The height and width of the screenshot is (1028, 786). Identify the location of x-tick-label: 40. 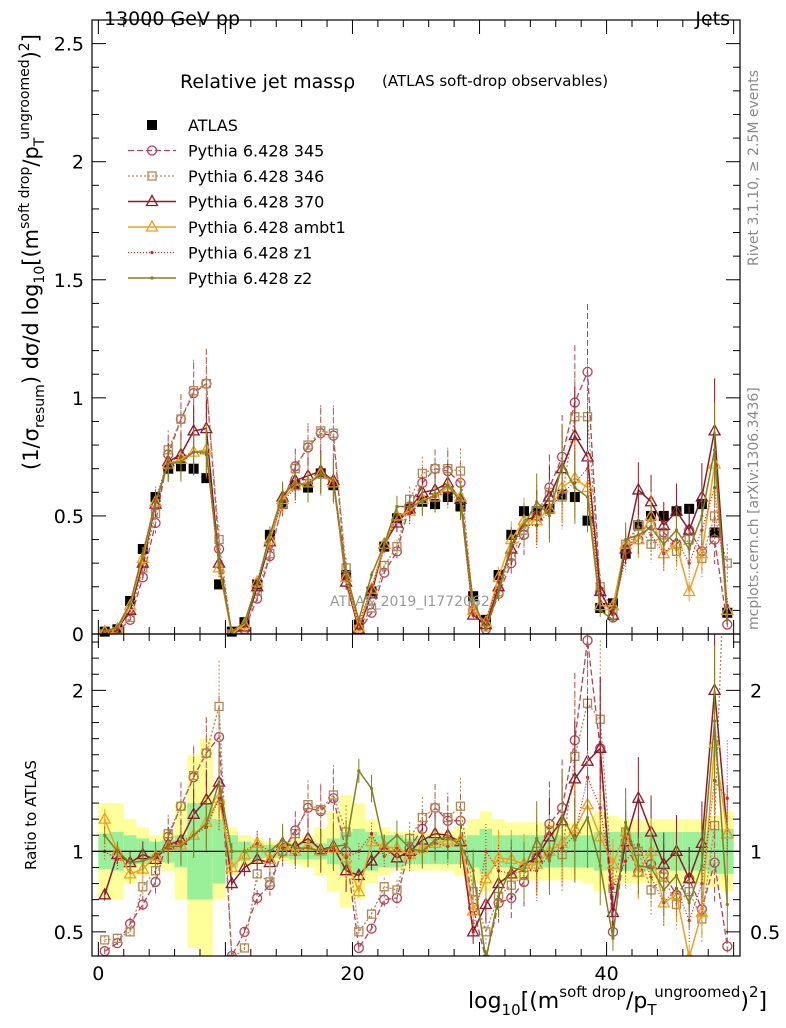
(606, 974).